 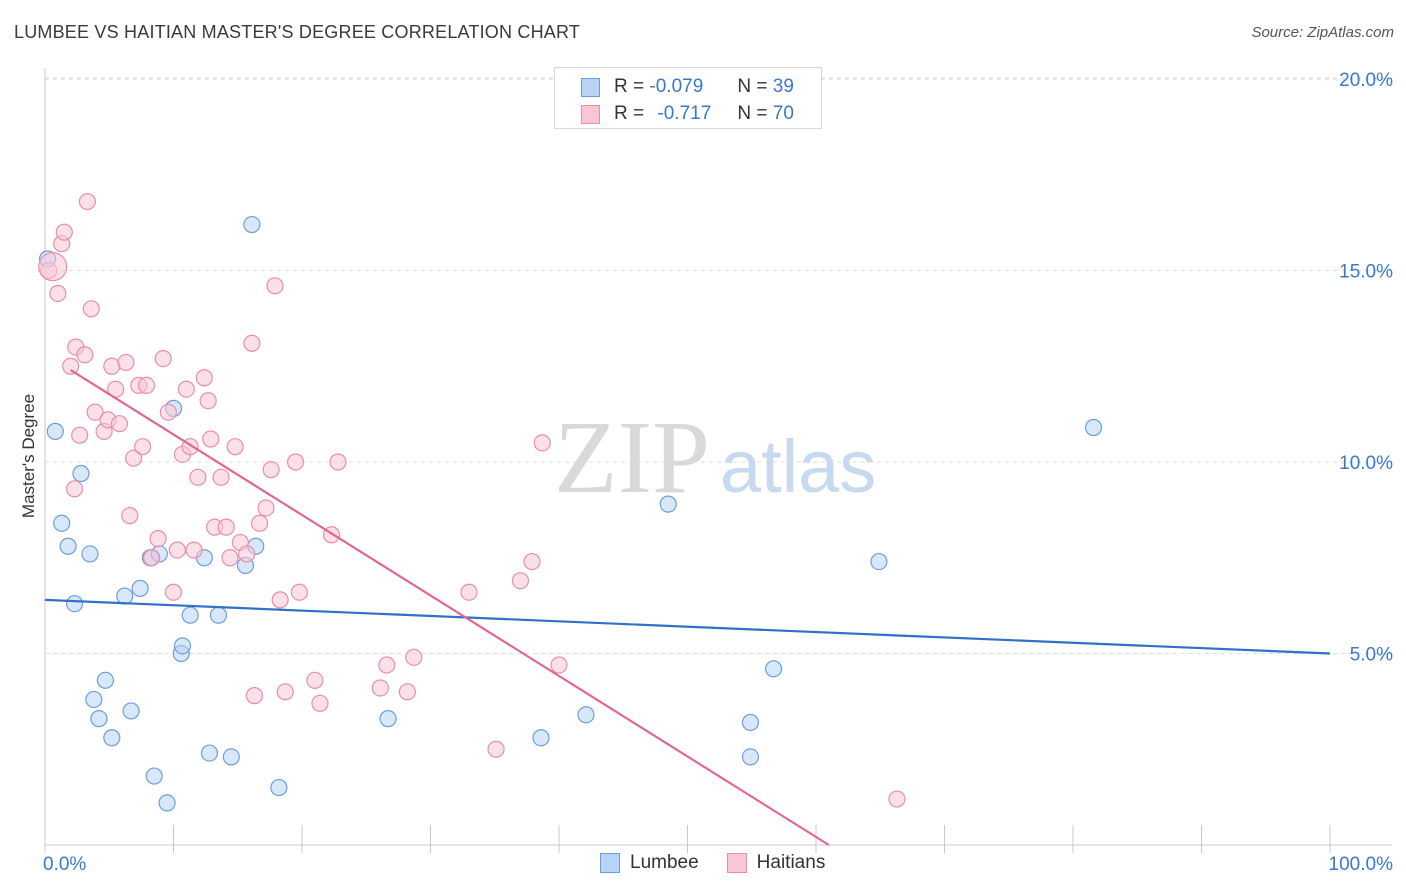 What do you see at coordinates (1371, 655) in the screenshot?
I see `y-tick-label: 5.0%` at bounding box center [1371, 655].